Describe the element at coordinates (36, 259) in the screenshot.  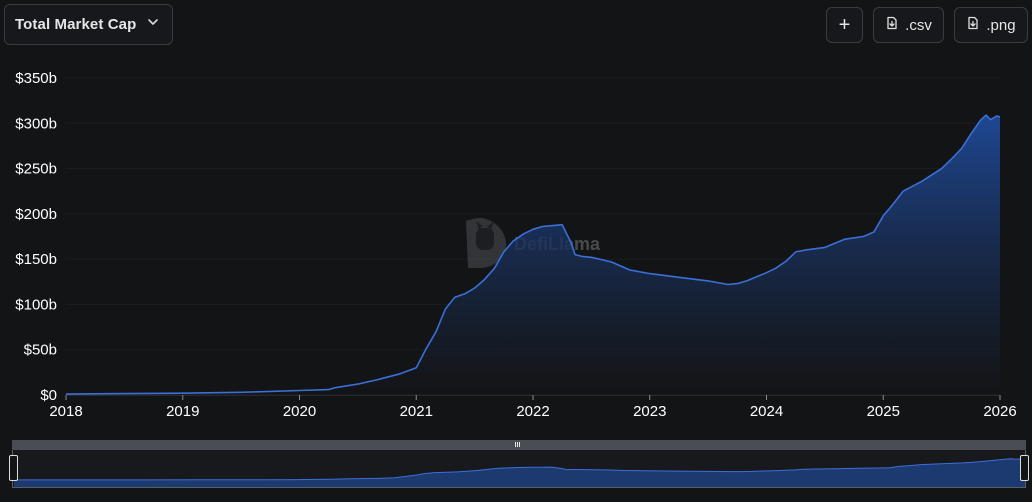
I see `y-tick-label: $150b` at that location.